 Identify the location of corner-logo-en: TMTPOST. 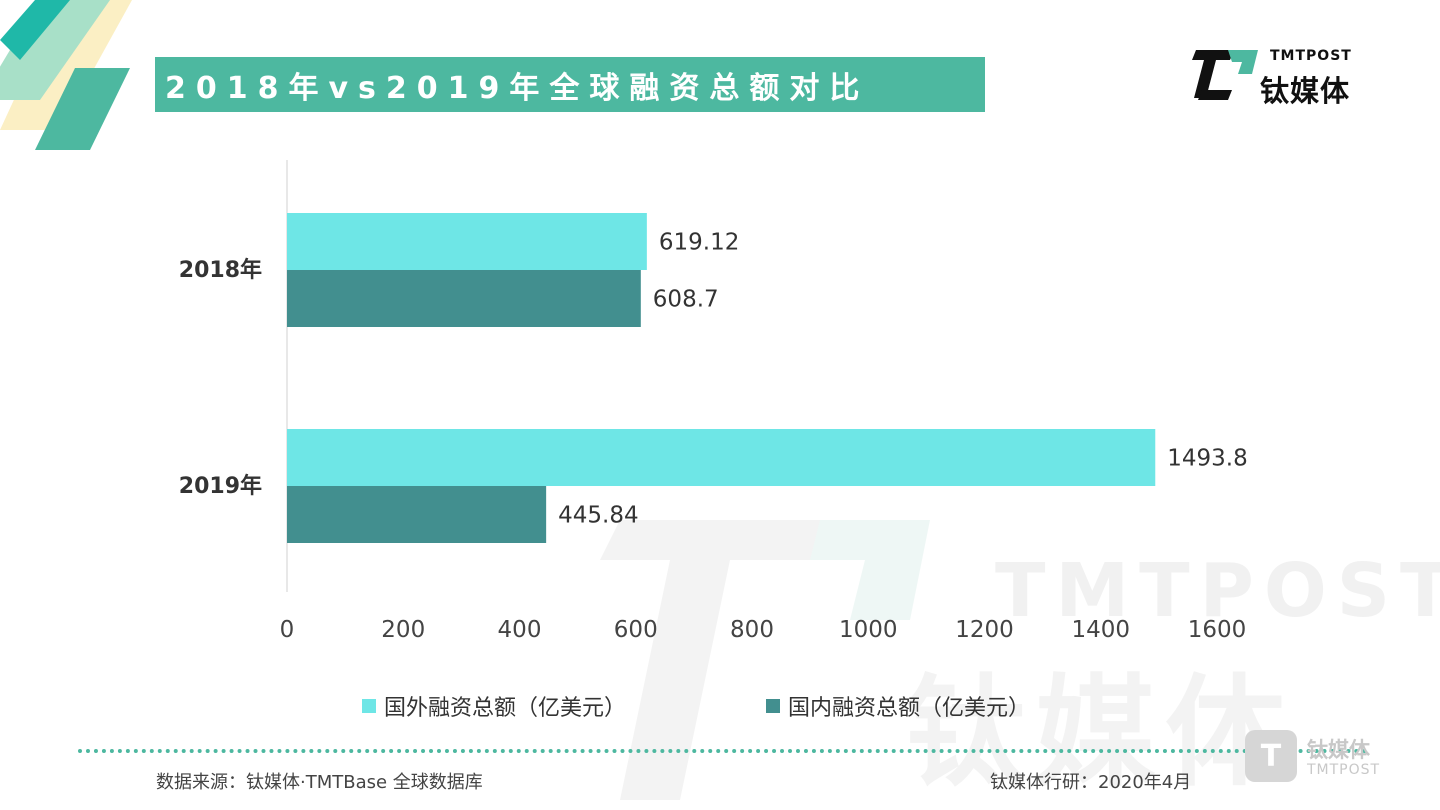
(1344, 770).